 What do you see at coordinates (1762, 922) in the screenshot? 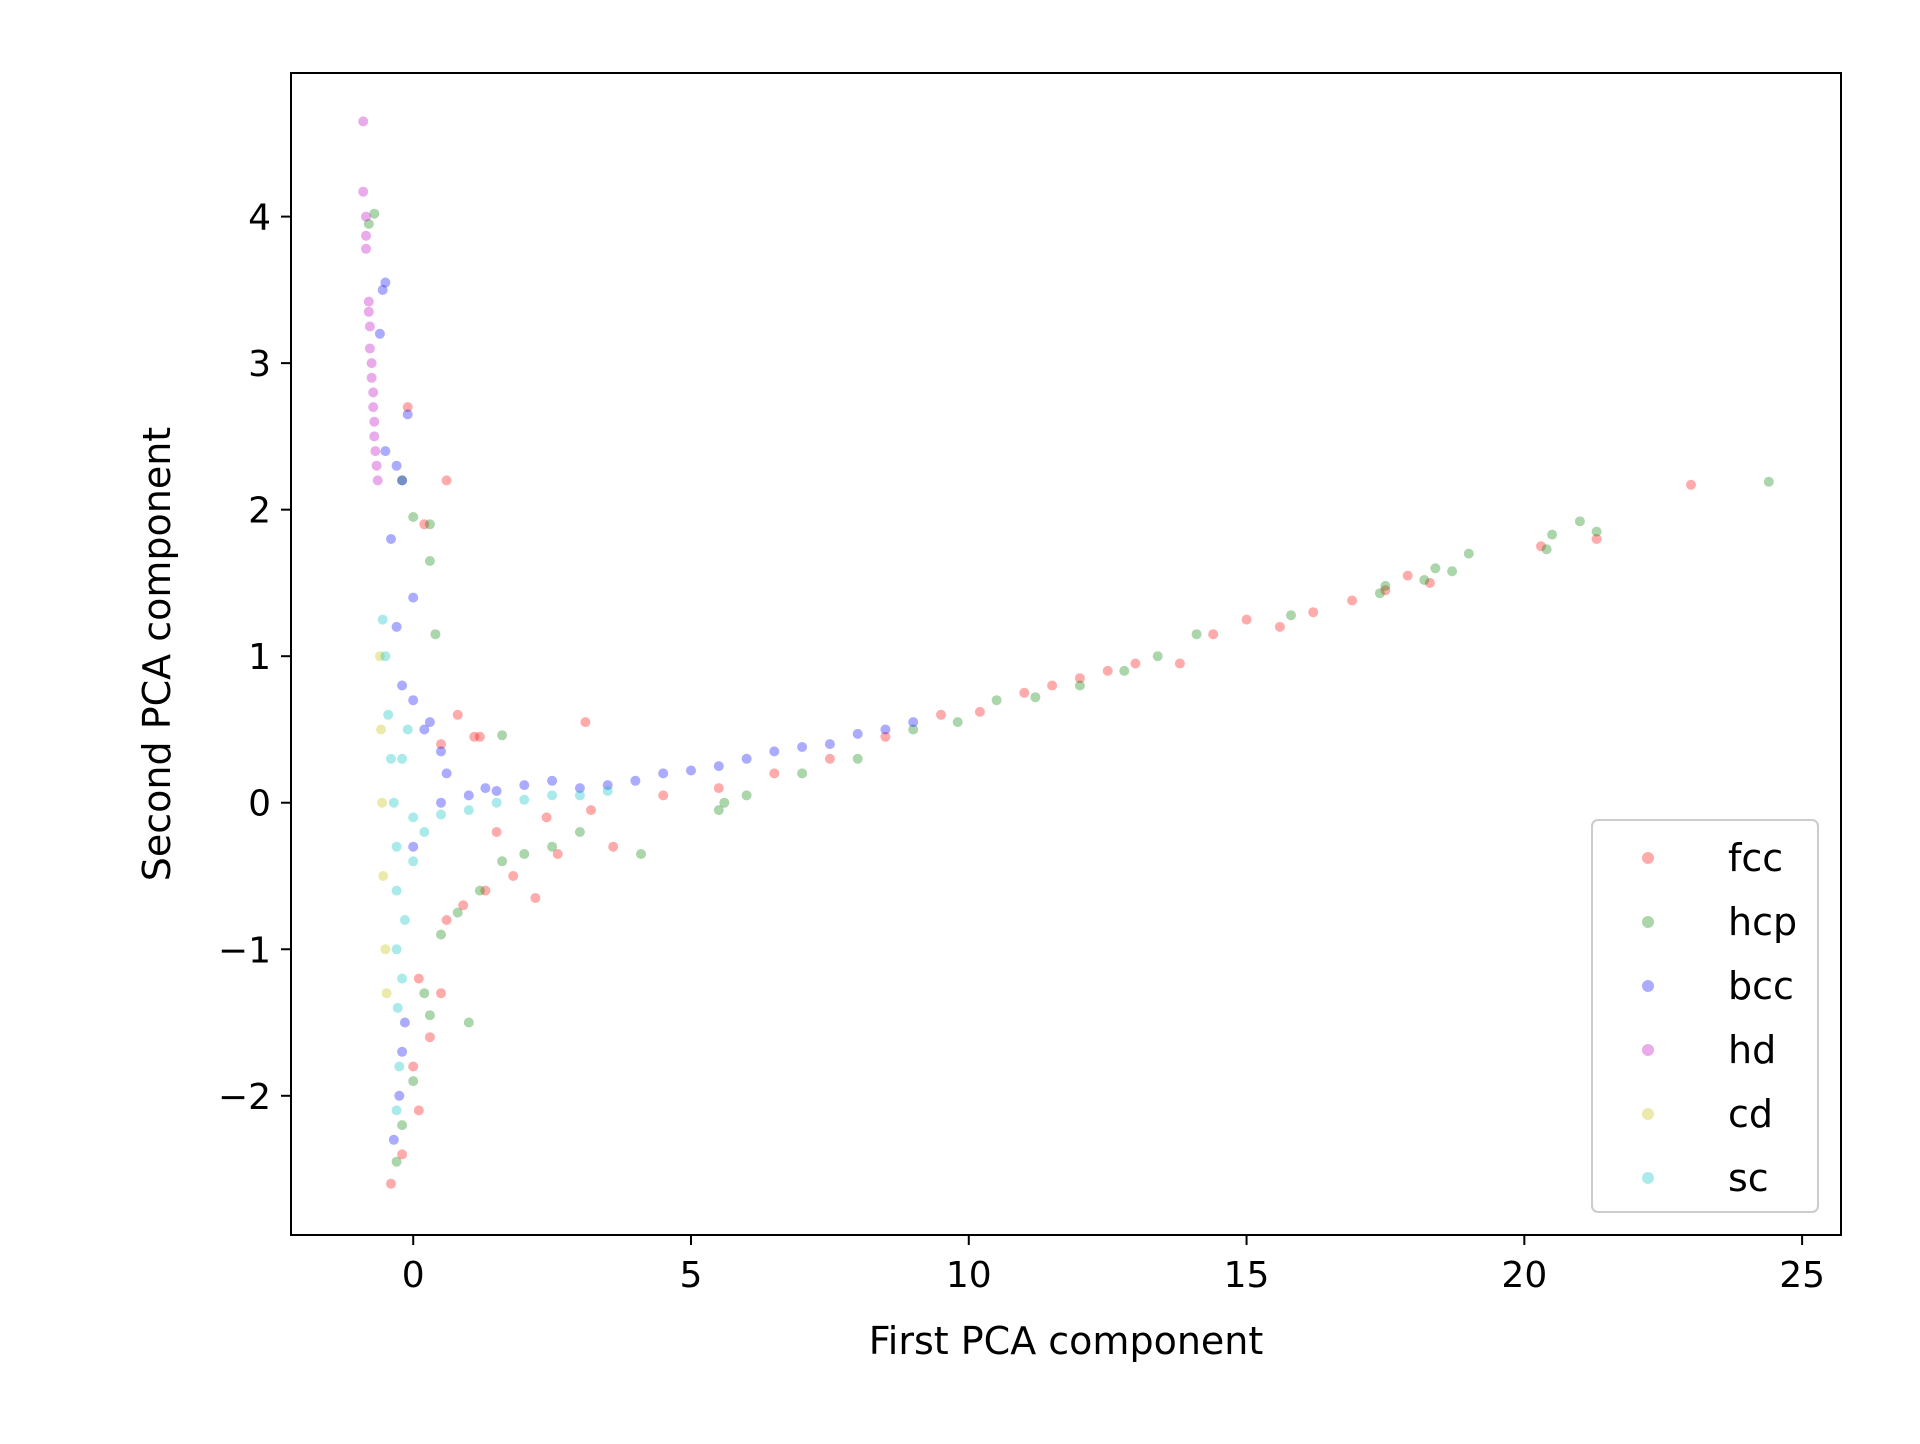
I see `legend-label-hcp: hcp` at bounding box center [1762, 922].